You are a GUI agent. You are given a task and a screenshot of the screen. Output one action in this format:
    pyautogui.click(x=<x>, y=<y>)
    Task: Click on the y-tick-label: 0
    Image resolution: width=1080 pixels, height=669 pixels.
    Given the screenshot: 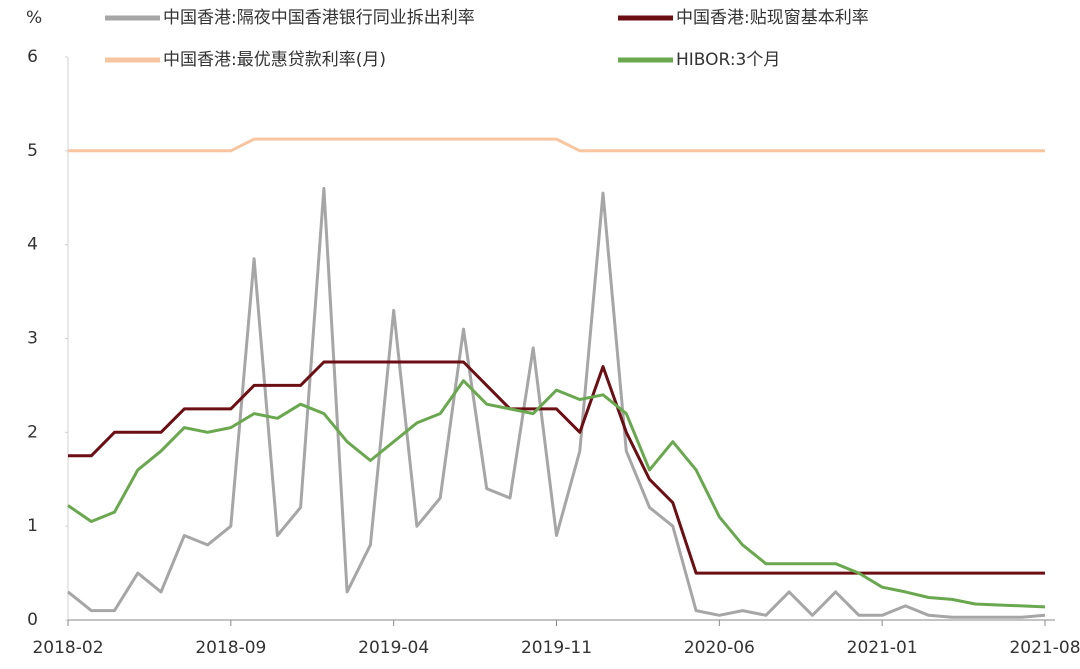 What is the action you would take?
    pyautogui.click(x=32, y=620)
    